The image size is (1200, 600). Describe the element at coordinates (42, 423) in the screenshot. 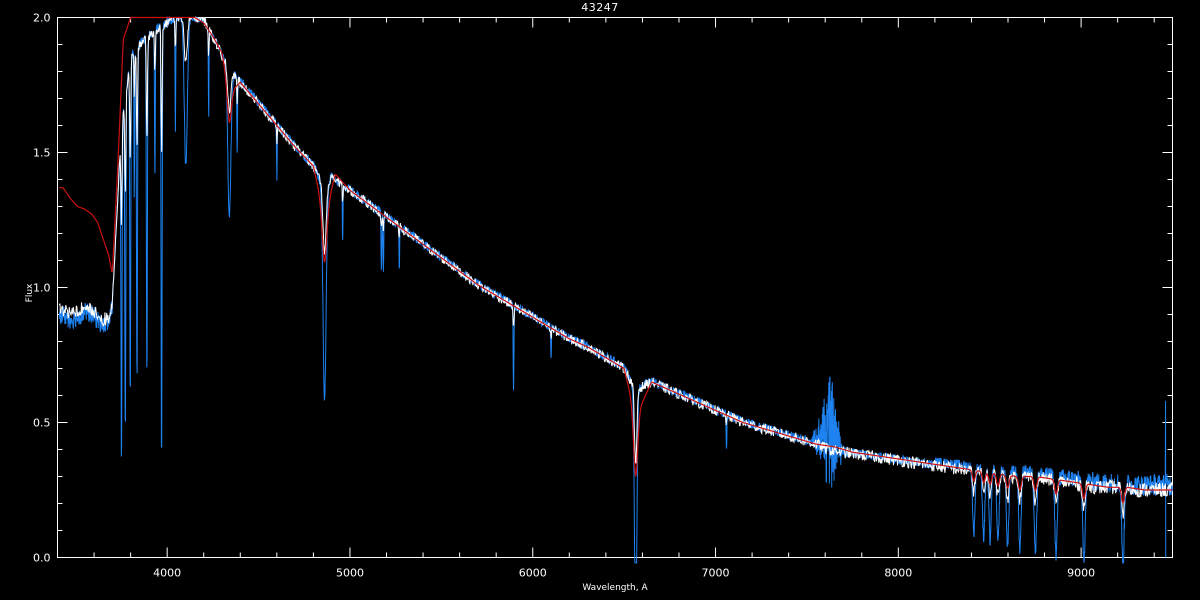

I see `y-tick-label: 0.5` at that location.